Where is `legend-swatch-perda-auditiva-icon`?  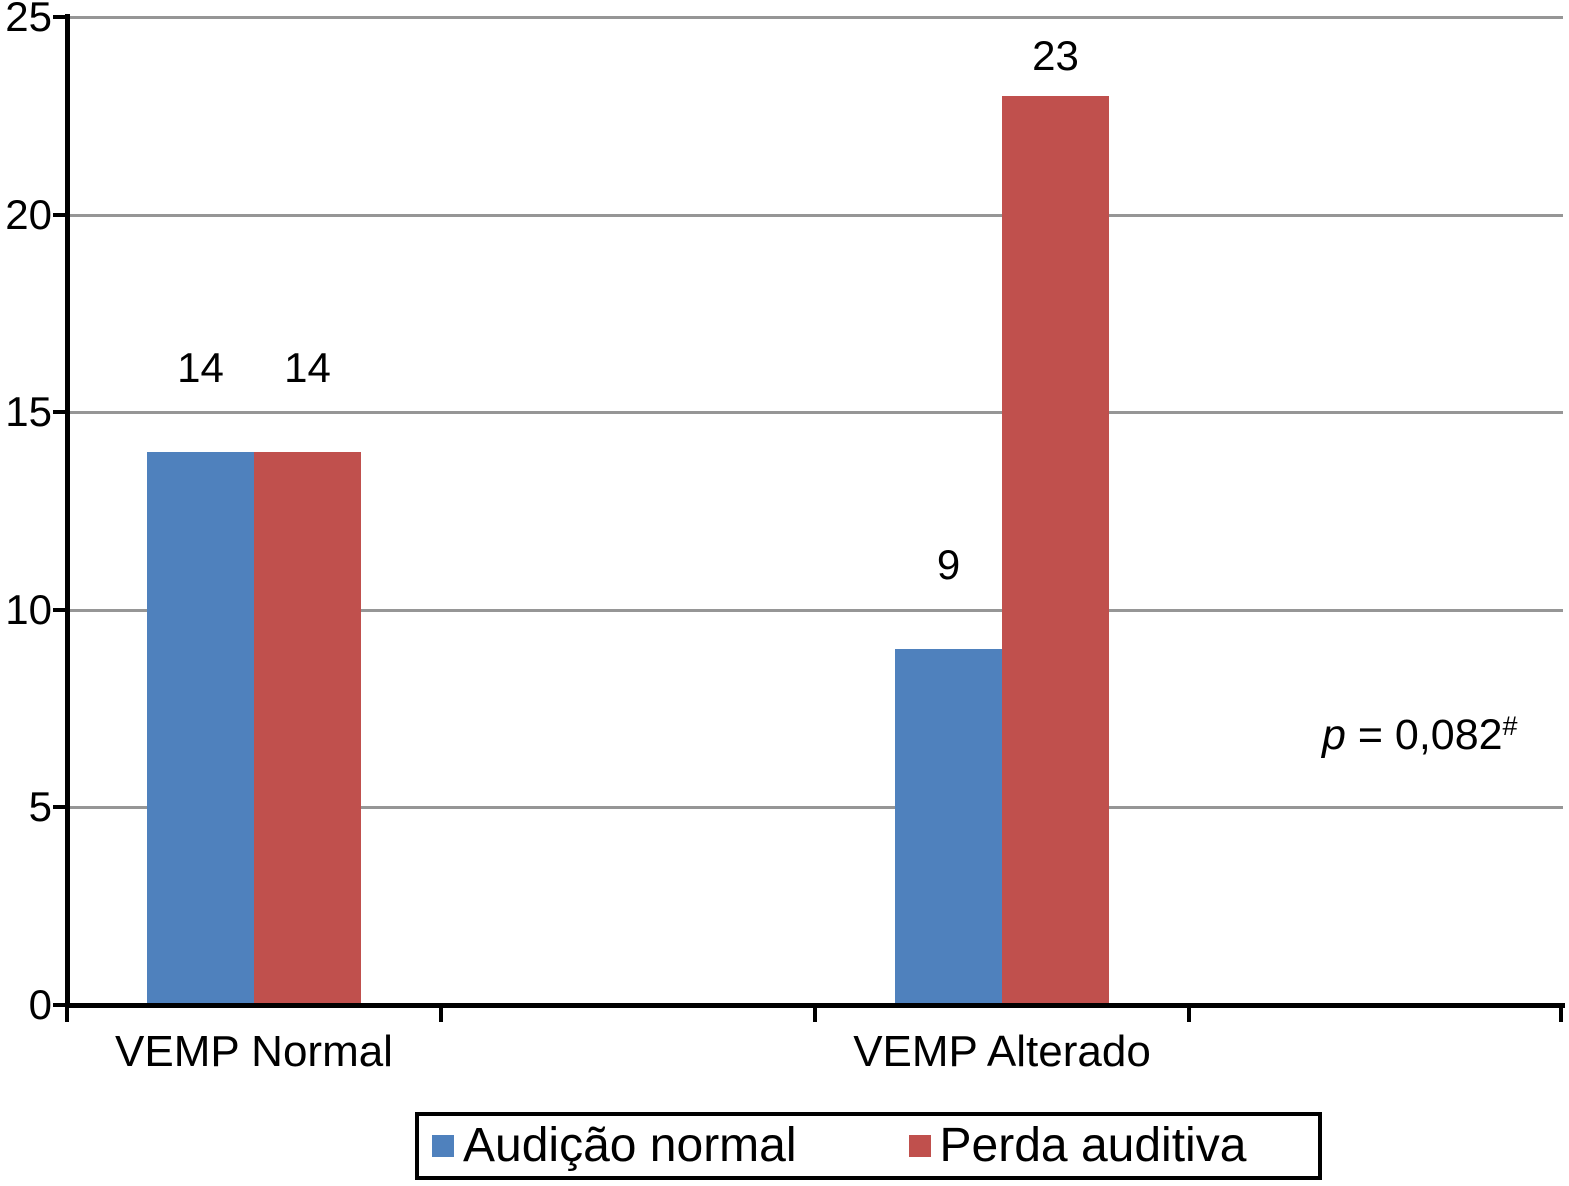
legend-swatch-perda-auditiva-icon is located at coordinates (919, 1146).